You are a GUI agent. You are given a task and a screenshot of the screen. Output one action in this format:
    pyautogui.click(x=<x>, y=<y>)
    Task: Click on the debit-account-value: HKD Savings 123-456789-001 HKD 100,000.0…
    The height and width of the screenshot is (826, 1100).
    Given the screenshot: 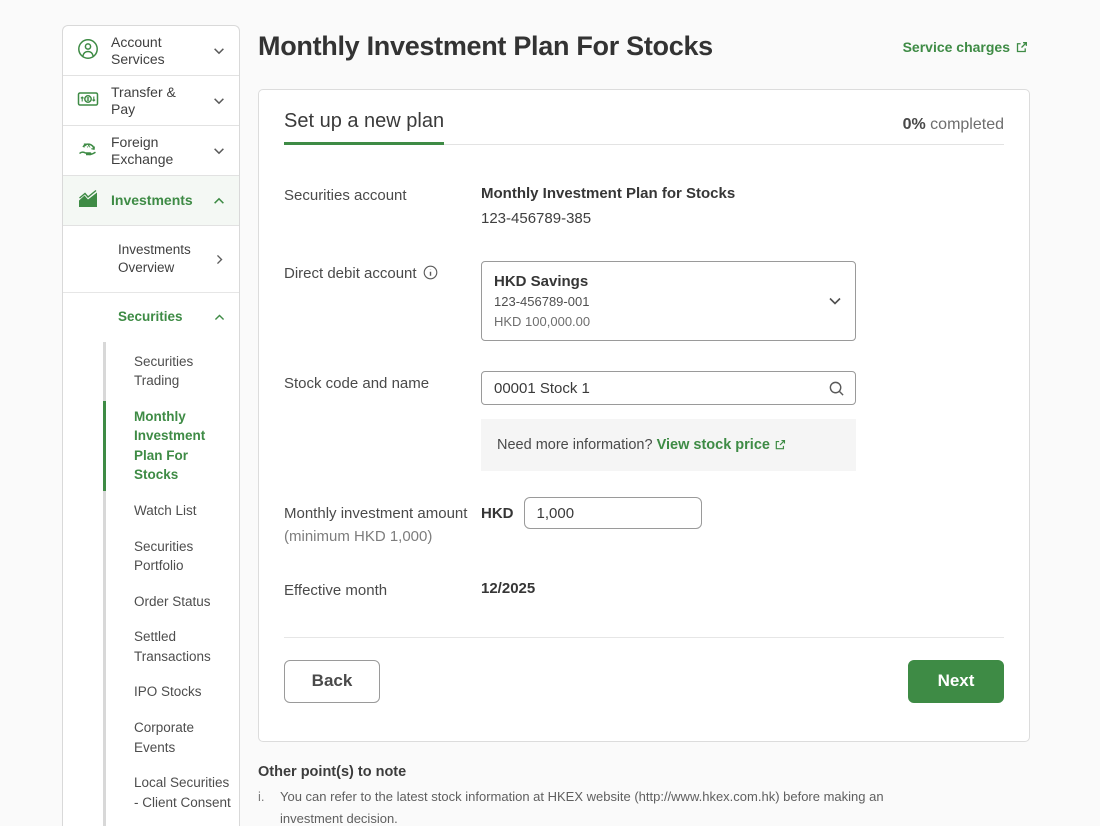 What is the action you would take?
    pyautogui.click(x=742, y=301)
    